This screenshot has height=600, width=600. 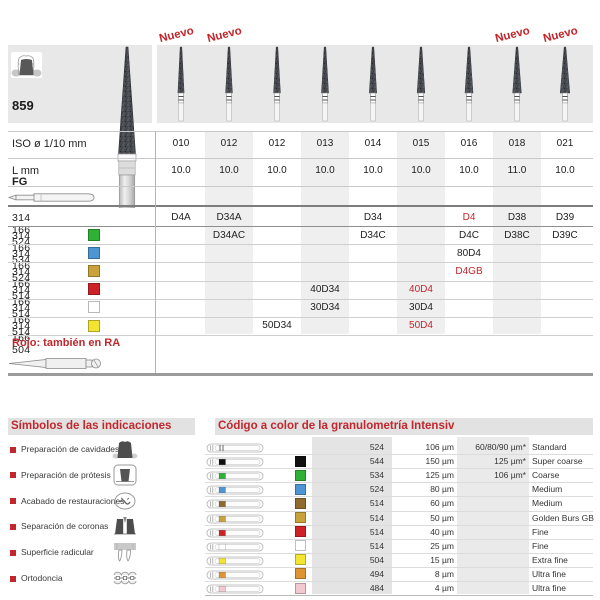 What do you see at coordinates (300, 574) in the screenshot?
I see `grit-chip-orange` at bounding box center [300, 574].